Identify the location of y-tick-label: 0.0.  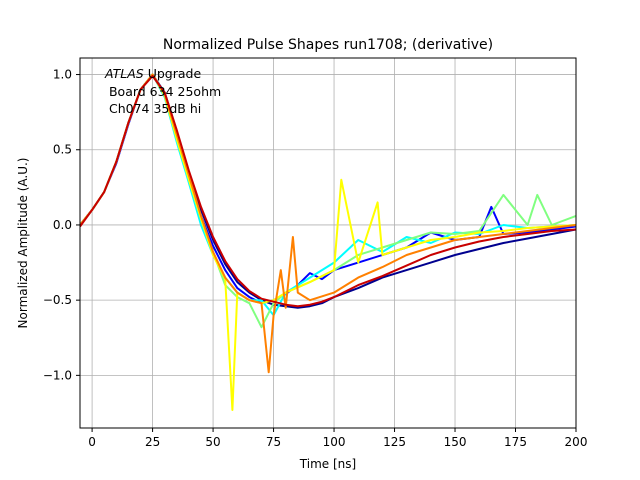
(62, 225).